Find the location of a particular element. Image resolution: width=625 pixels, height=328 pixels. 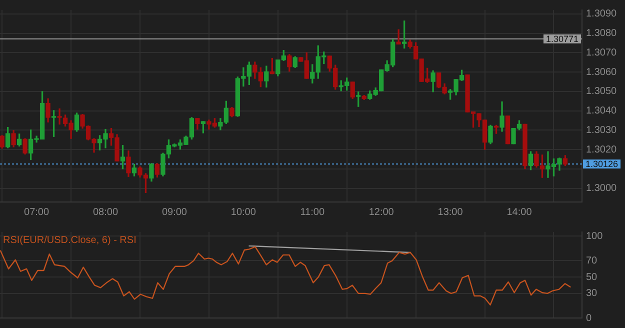

ref-line-label: 1.30126 is located at coordinates (602, 163).